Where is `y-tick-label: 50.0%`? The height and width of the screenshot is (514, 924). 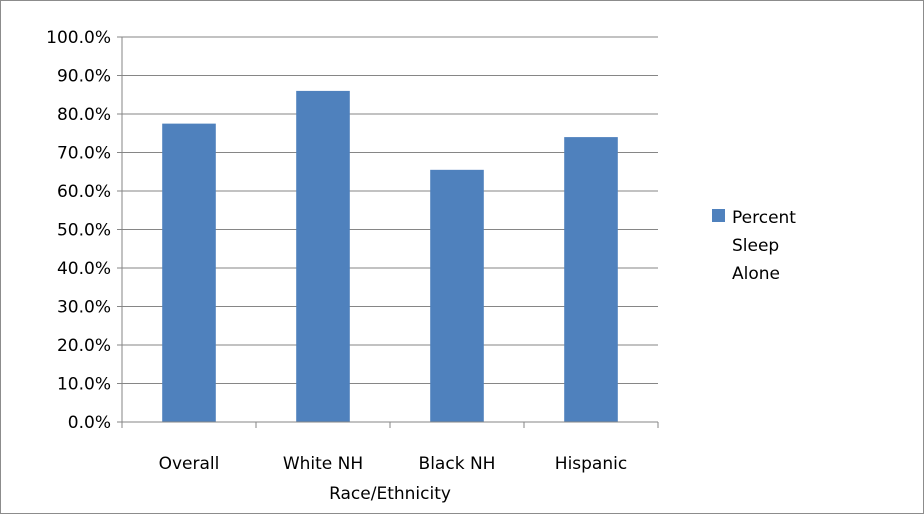
y-tick-label: 50.0% is located at coordinates (84, 231).